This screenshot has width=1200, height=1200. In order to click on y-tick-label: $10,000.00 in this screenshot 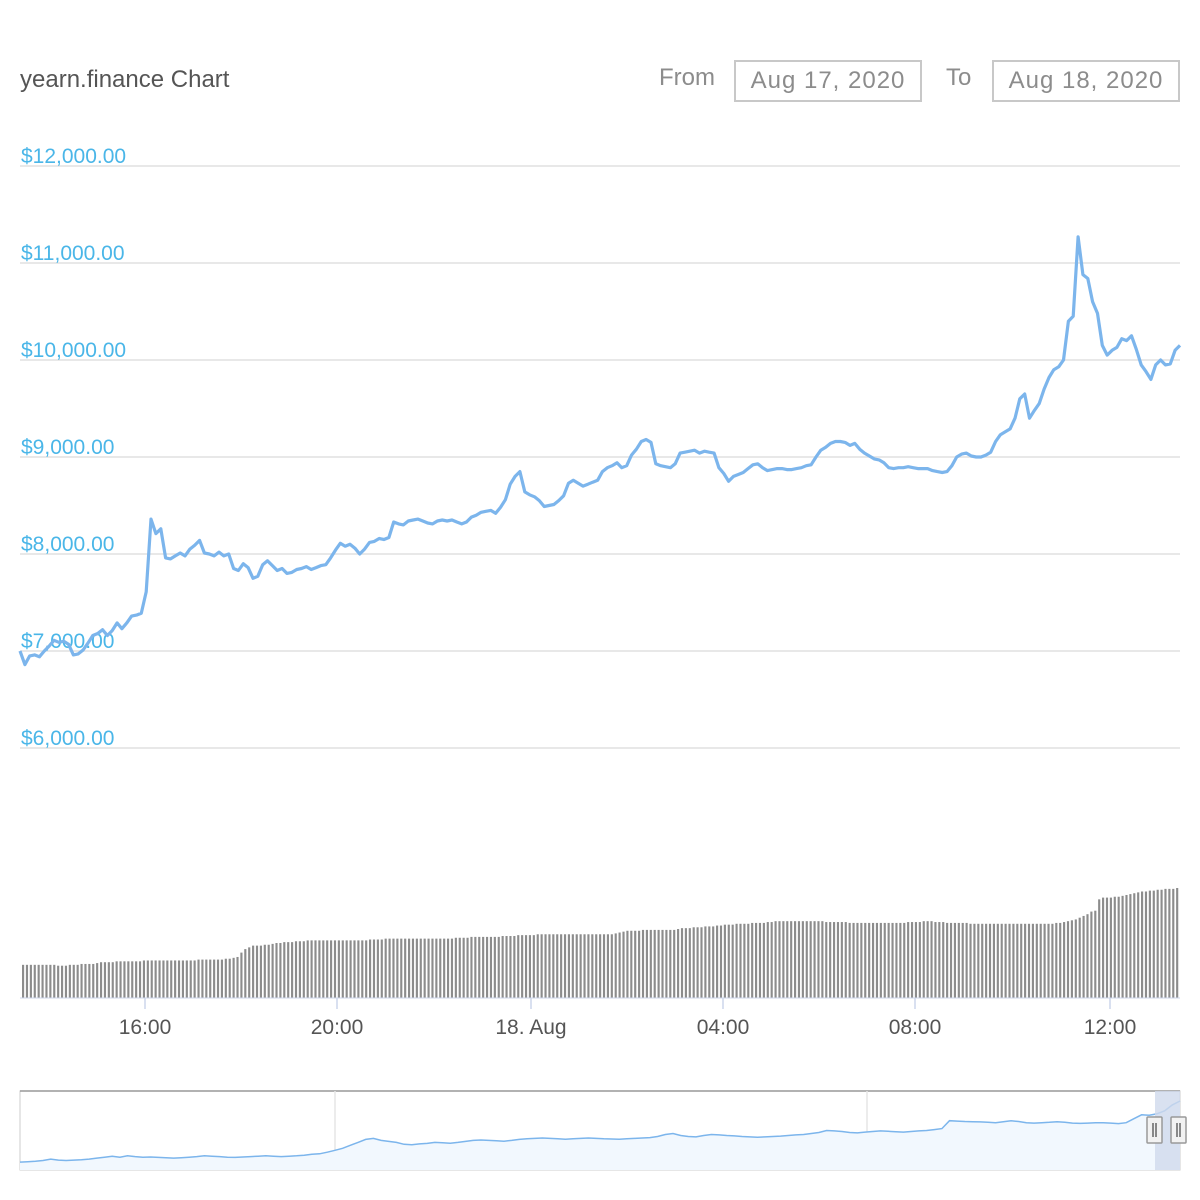, I will do `click(73, 350)`.